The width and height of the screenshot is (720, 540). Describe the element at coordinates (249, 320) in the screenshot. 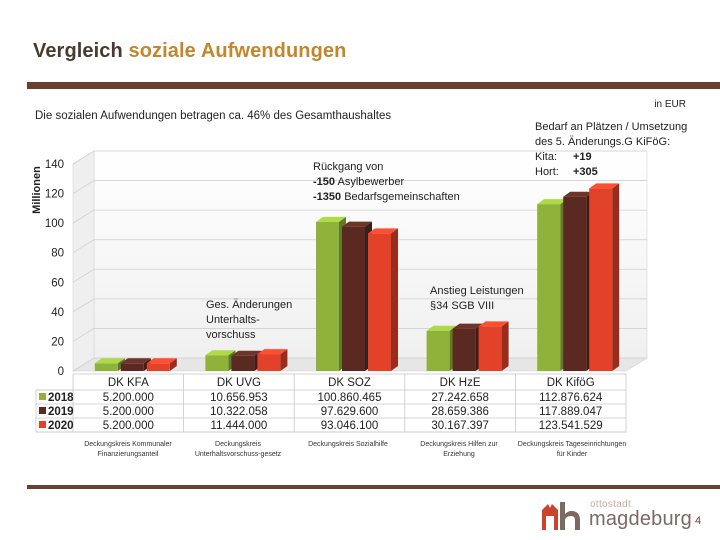

I see `annotation-uvg: Ges. Änderungen Unterhalts- vorschuss` at that location.